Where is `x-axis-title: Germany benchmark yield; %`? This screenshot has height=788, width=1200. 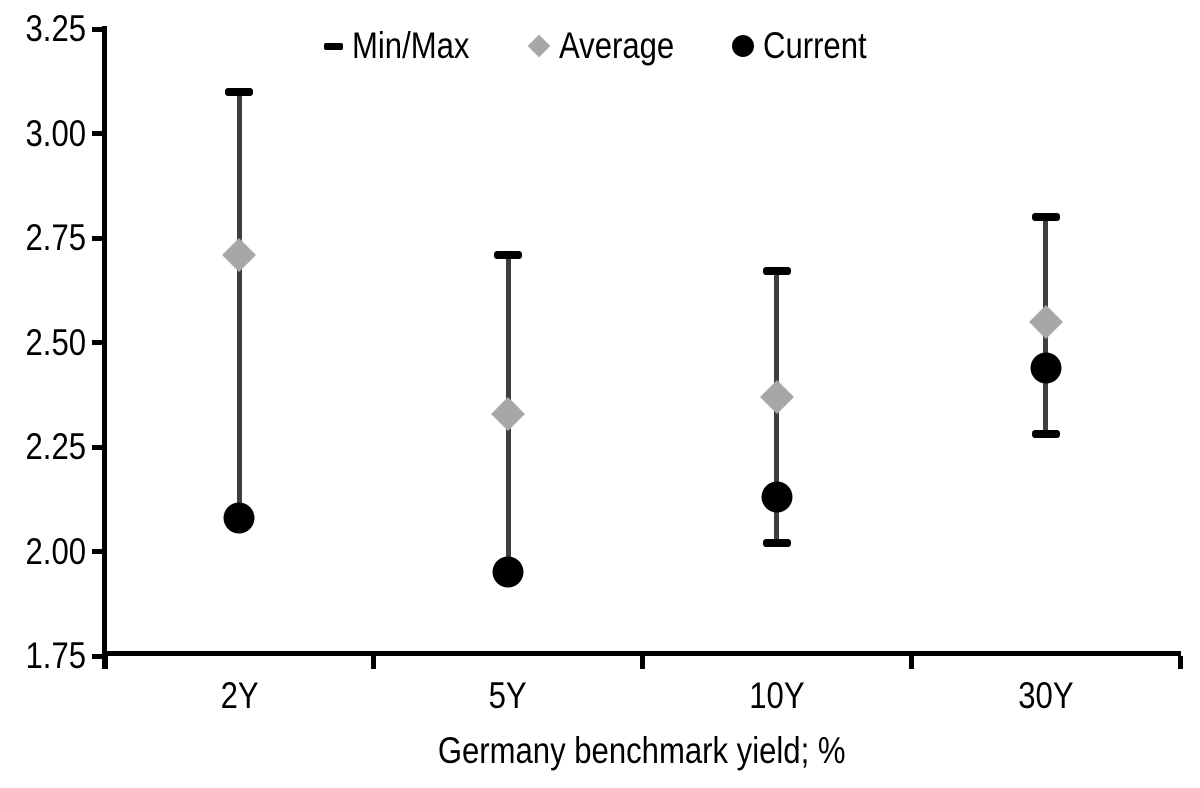 x-axis-title: Germany benchmark yield; % is located at coordinates (642, 751).